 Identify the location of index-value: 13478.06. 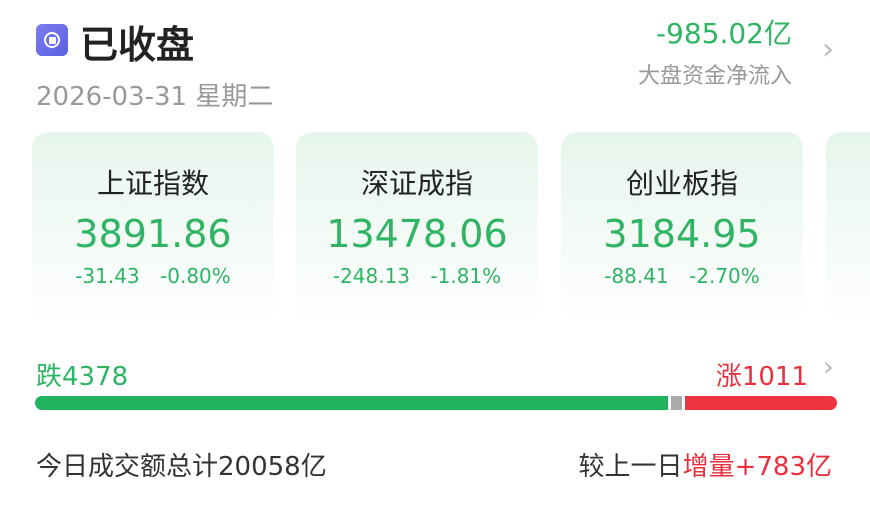
(417, 234).